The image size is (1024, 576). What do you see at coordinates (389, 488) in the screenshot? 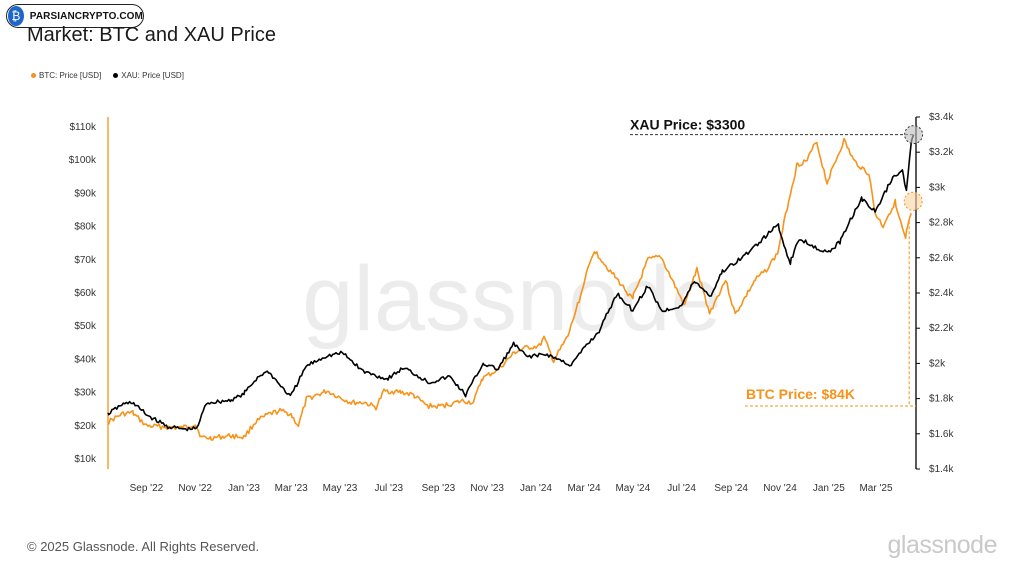
I see `x-tick-label-5: Jul '23` at bounding box center [389, 488].